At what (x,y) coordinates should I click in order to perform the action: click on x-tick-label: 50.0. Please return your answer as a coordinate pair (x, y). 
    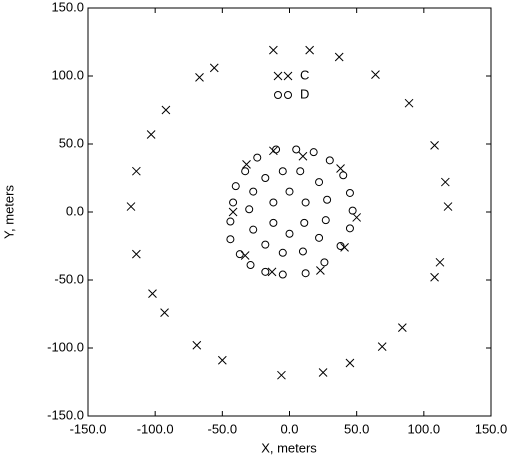
    Looking at the image, I should click on (356, 428).